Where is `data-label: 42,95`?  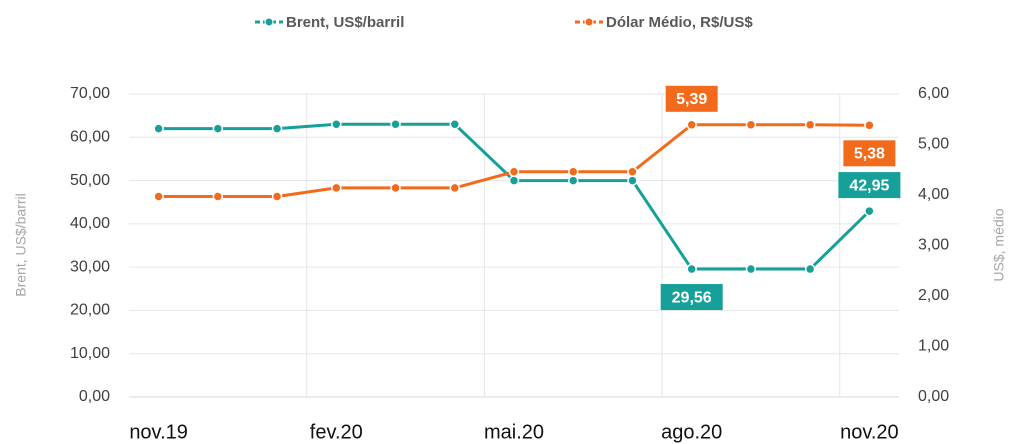 data-label: 42,95 is located at coordinates (869, 185).